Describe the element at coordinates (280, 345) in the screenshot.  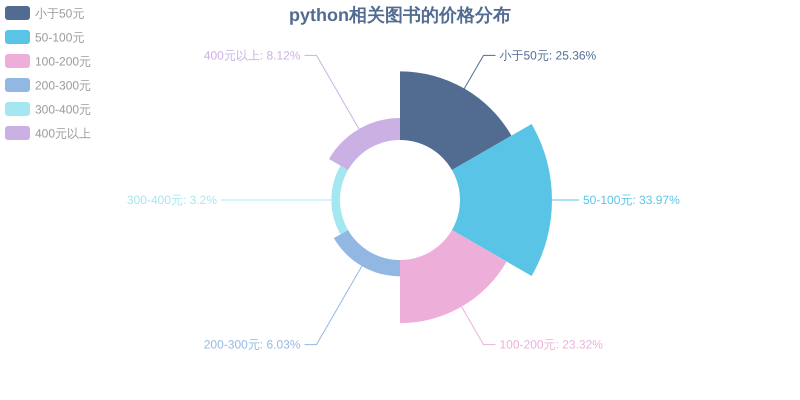
I see `slice-value: : 6.03%` at that location.